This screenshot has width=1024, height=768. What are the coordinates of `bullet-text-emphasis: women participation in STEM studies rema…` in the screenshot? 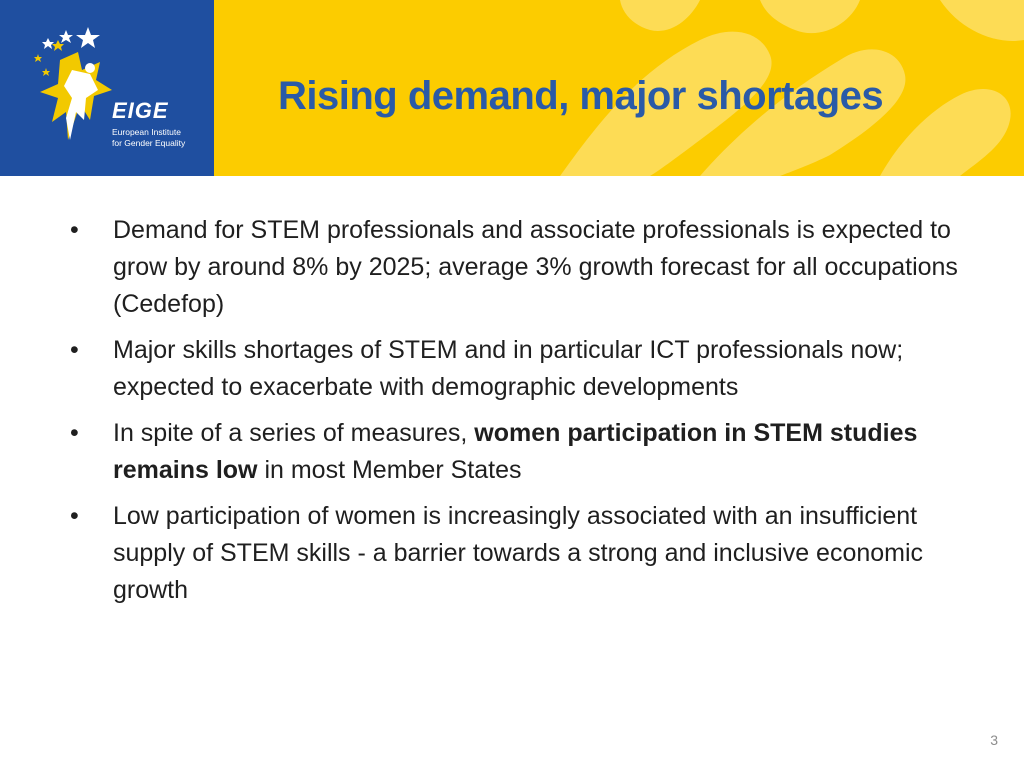 It's located at (515, 451).